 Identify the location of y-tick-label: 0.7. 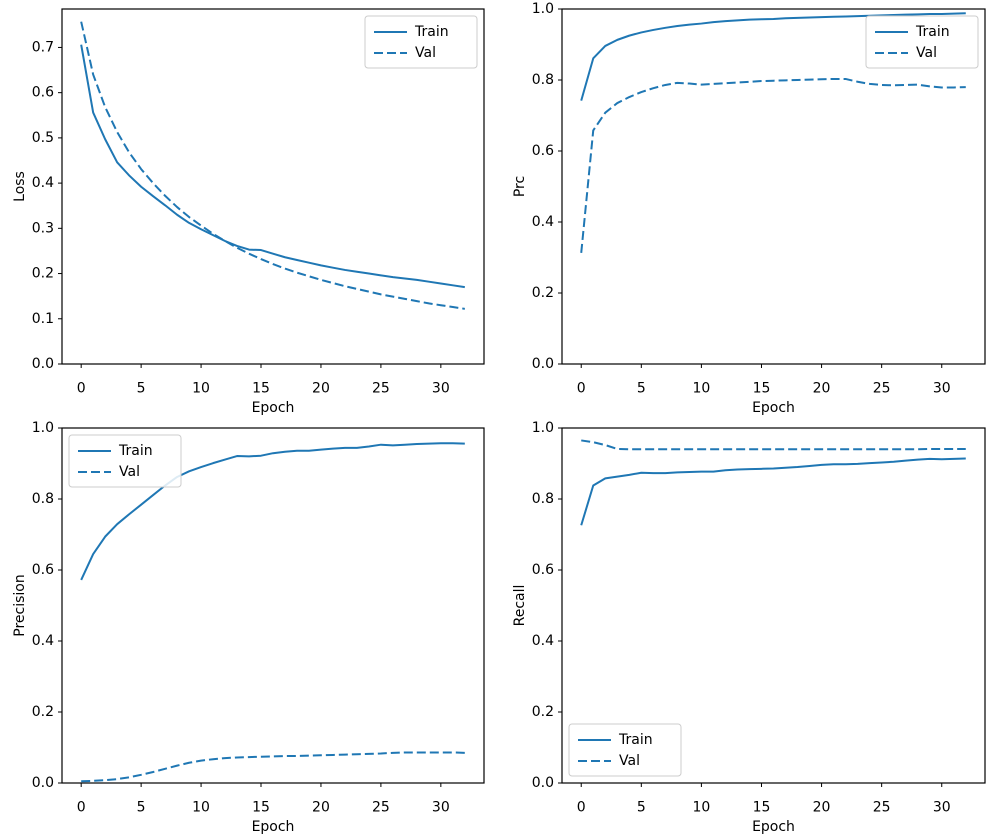
(43, 47).